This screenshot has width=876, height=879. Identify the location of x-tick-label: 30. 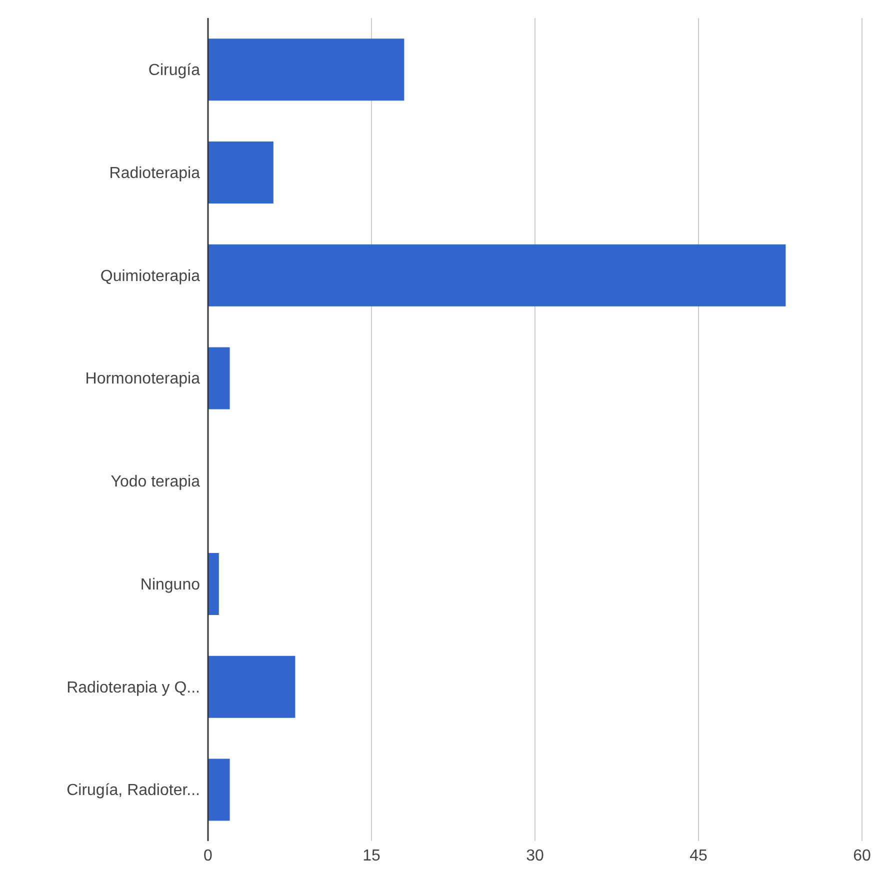
(535, 855).